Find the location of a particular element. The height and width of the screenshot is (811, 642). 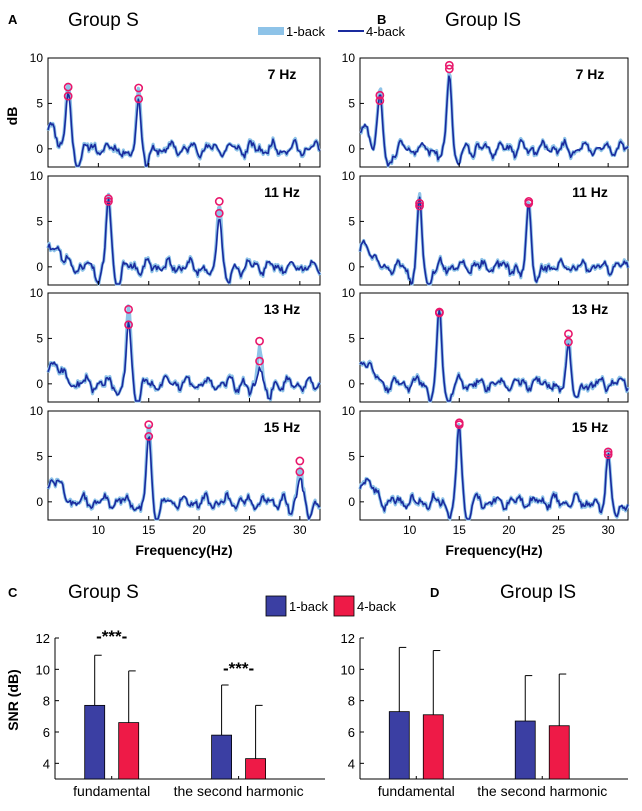

legend-swatch-1back-blue is located at coordinates (276, 606).